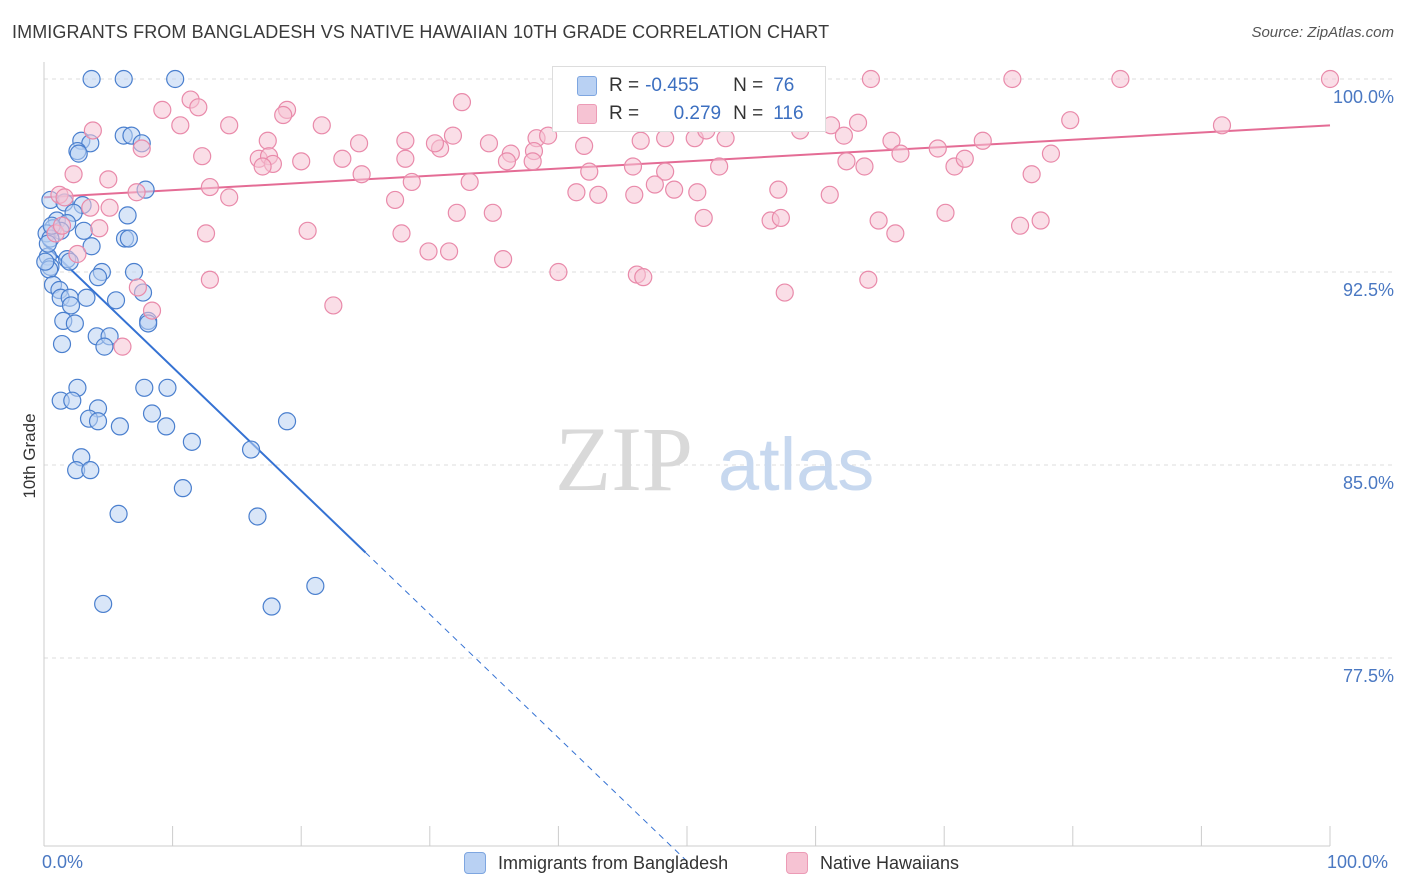  I want to click on y-tick-label-2: 85.0%, so click(1368, 483).